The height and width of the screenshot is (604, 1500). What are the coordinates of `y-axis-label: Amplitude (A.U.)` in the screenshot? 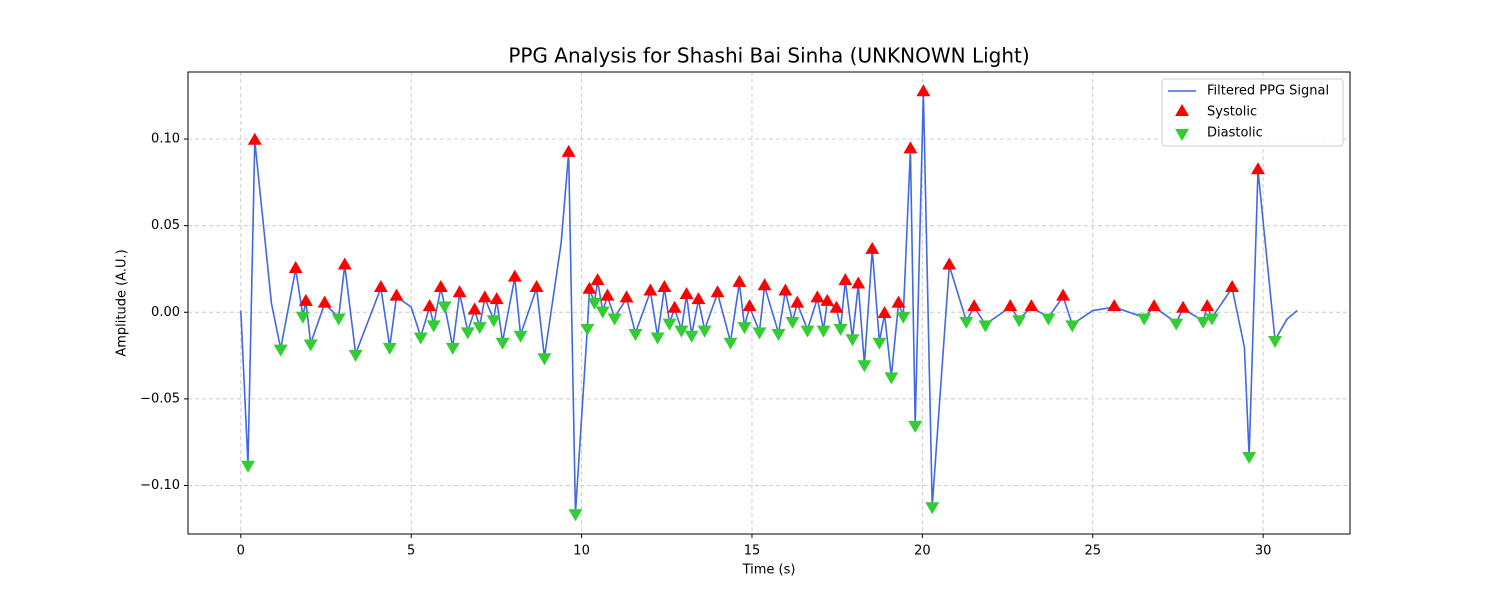 It's located at (122, 302).